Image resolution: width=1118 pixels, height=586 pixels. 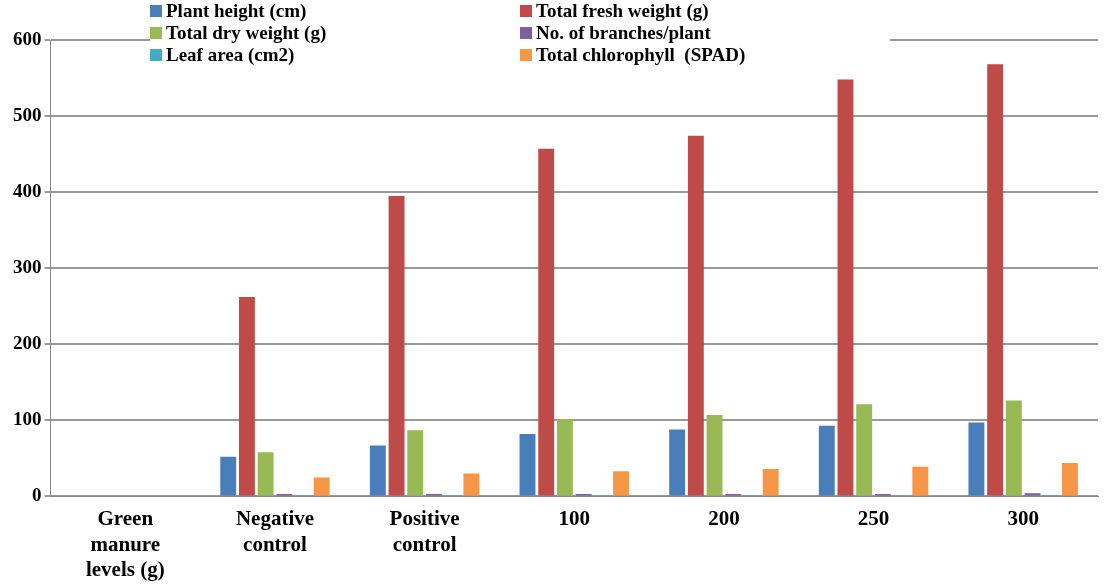 I want to click on y-tick-label: 400, so click(x=27, y=191).